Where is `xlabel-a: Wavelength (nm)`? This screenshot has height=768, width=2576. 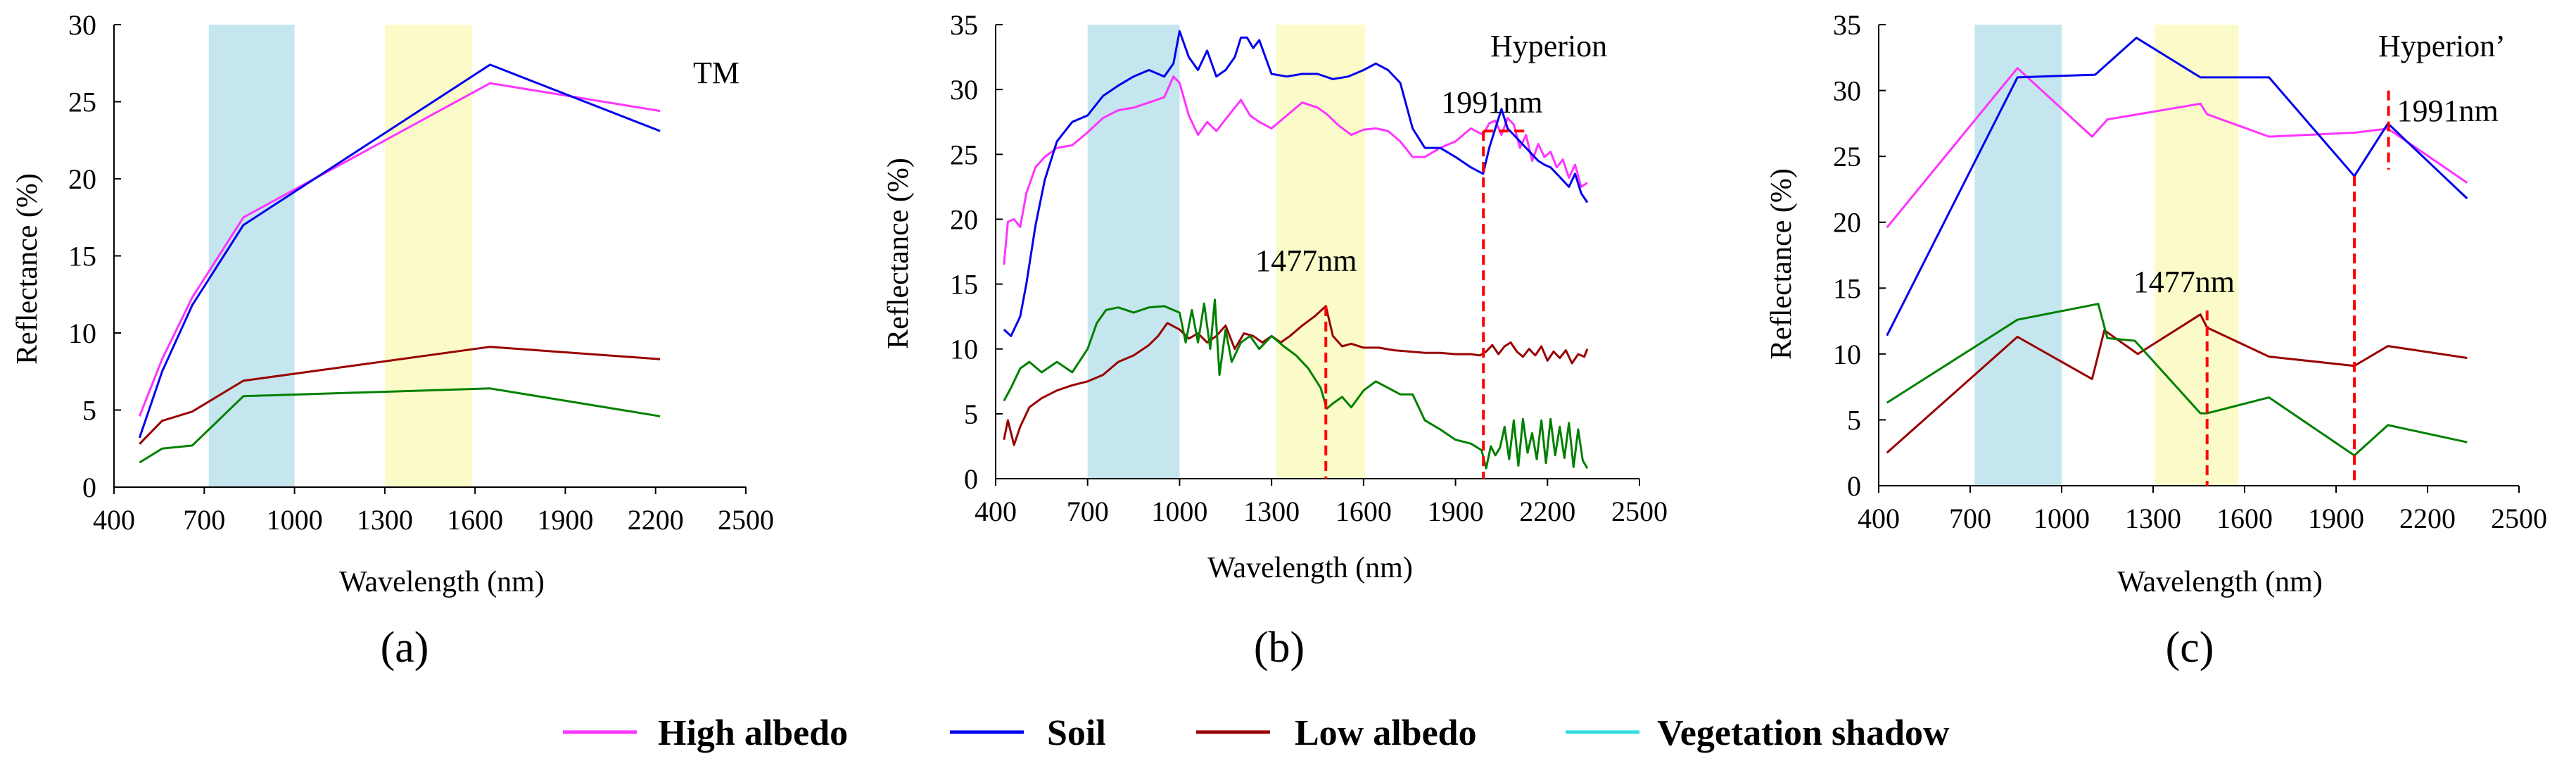 xlabel-a: Wavelength (nm) is located at coordinates (442, 582).